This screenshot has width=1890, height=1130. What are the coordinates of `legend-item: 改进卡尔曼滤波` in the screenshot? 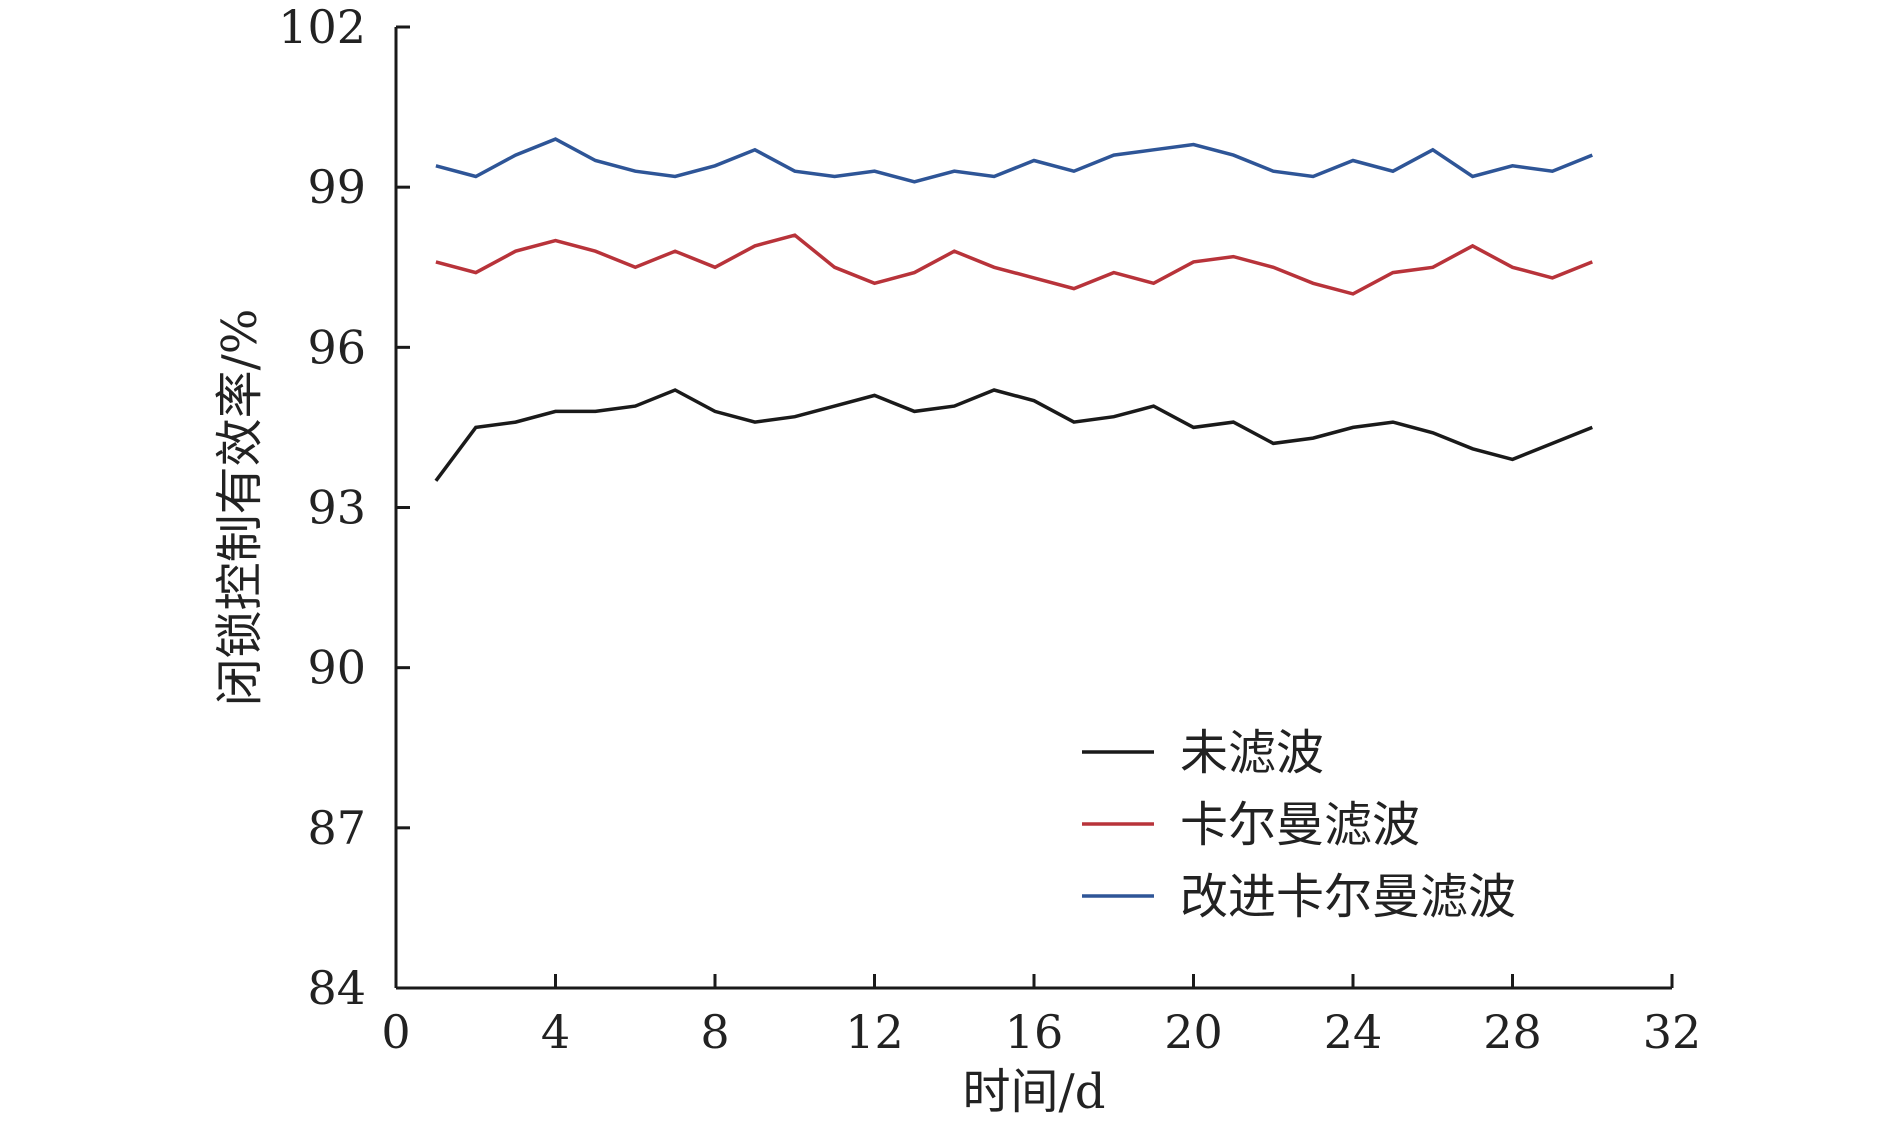 It's located at (1299, 897).